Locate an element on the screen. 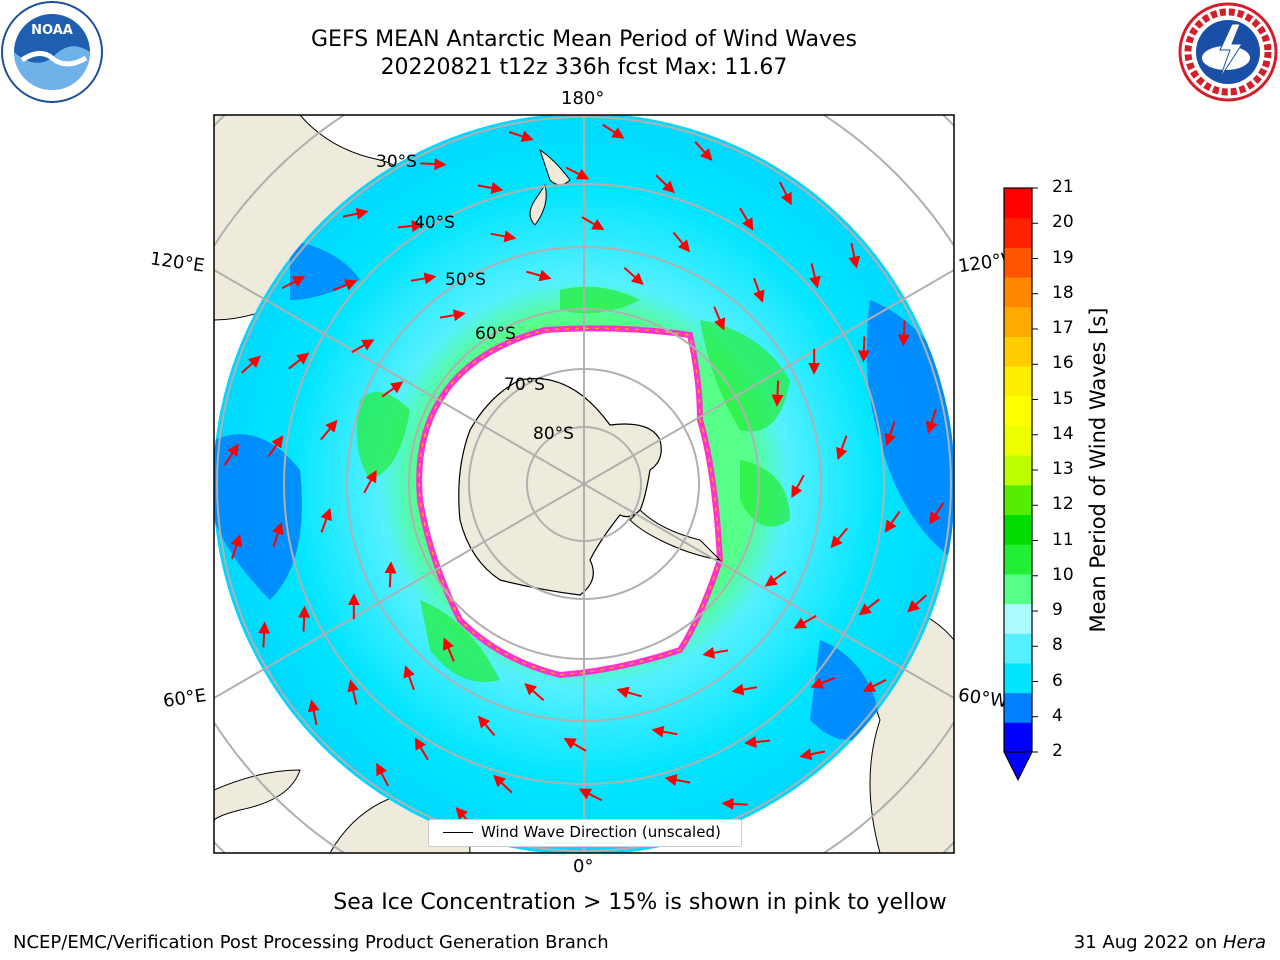  lon-label-0: 0° is located at coordinates (583, 866).